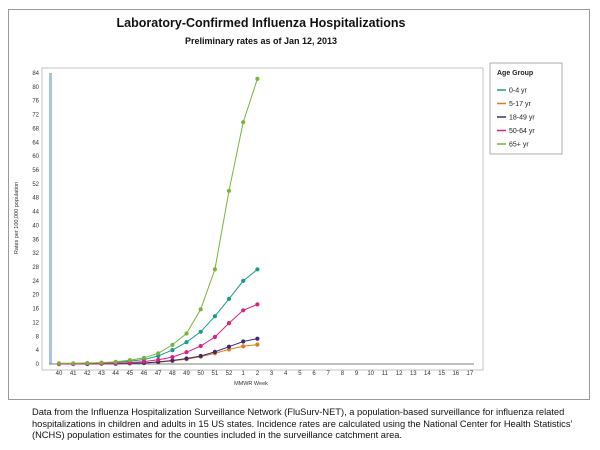 The height and width of the screenshot is (450, 600). Describe the element at coordinates (35, 240) in the screenshot. I see `y-tick-label: 36` at that location.